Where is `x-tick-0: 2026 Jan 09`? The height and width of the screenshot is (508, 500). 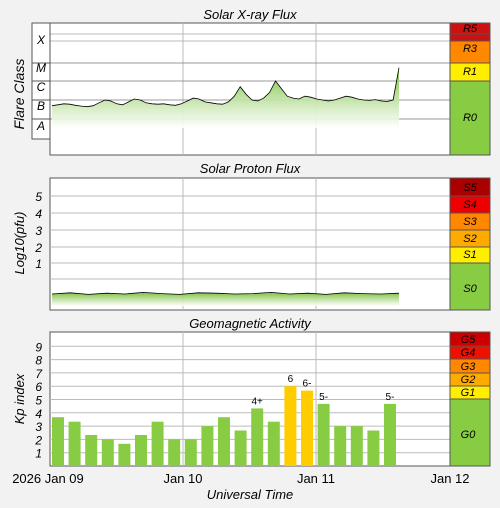
x-tick-0: 2026 Jan 09 is located at coordinates (48, 478).